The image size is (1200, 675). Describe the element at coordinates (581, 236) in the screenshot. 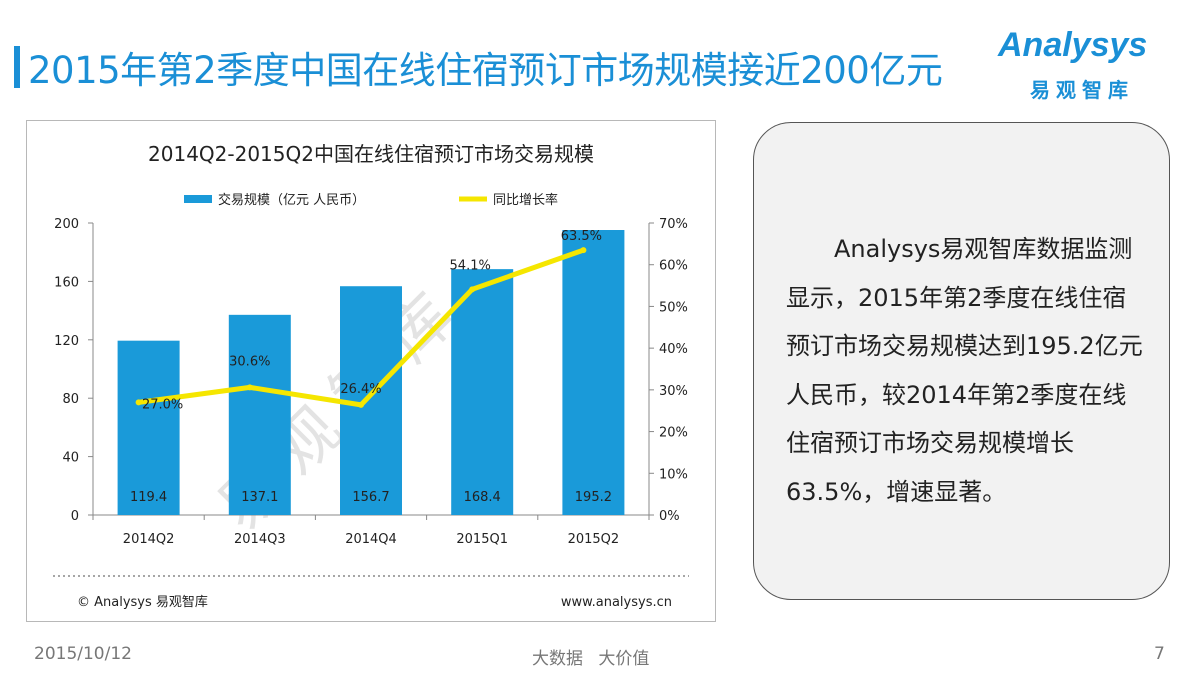

I see `line-value-label: 63.5%` at that location.